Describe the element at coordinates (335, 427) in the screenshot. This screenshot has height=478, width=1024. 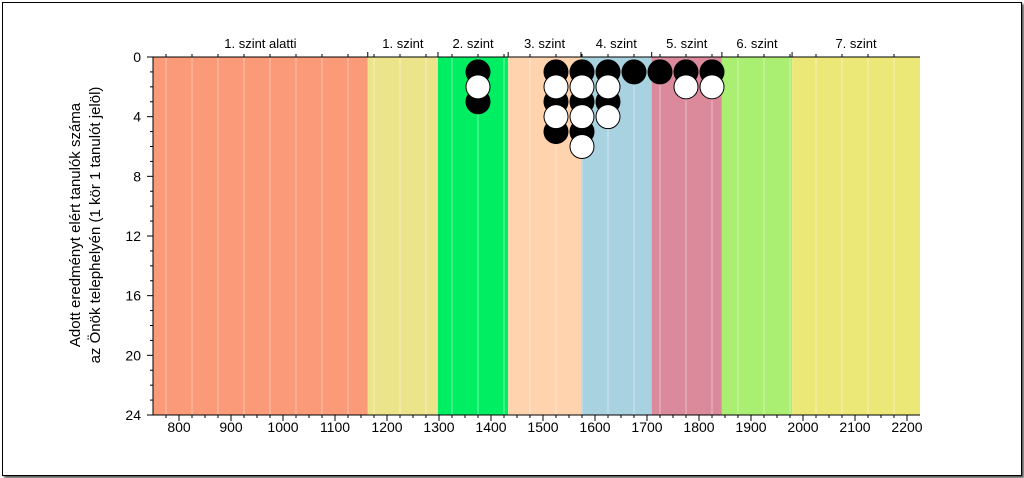
I see `x-tick-label: 1100` at that location.